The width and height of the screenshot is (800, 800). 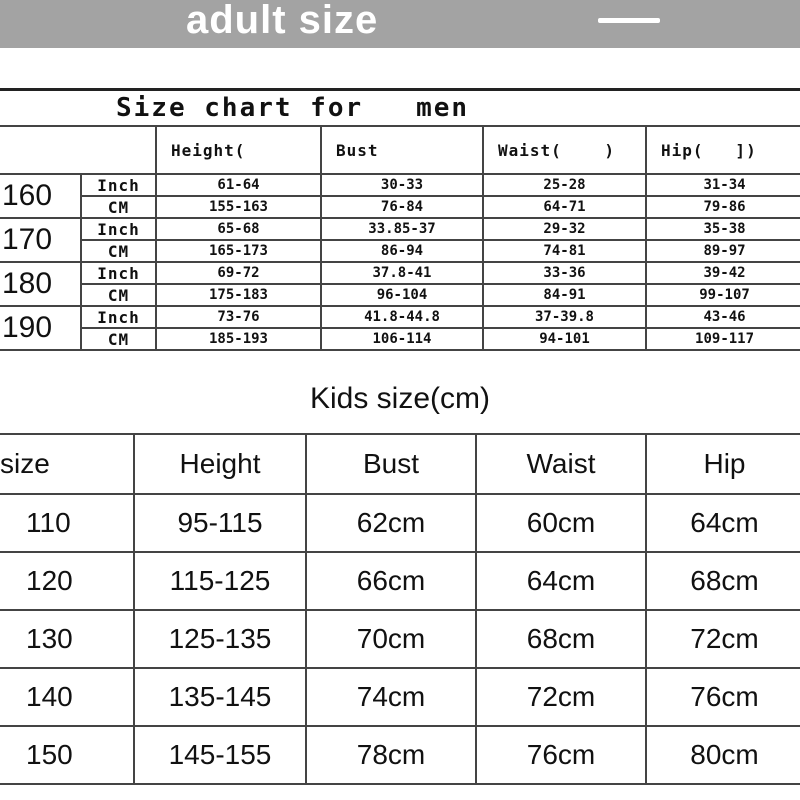 I want to click on kids-row-110: 110 95-115 62cm 60cm 64cm, so click(x=400, y=523).